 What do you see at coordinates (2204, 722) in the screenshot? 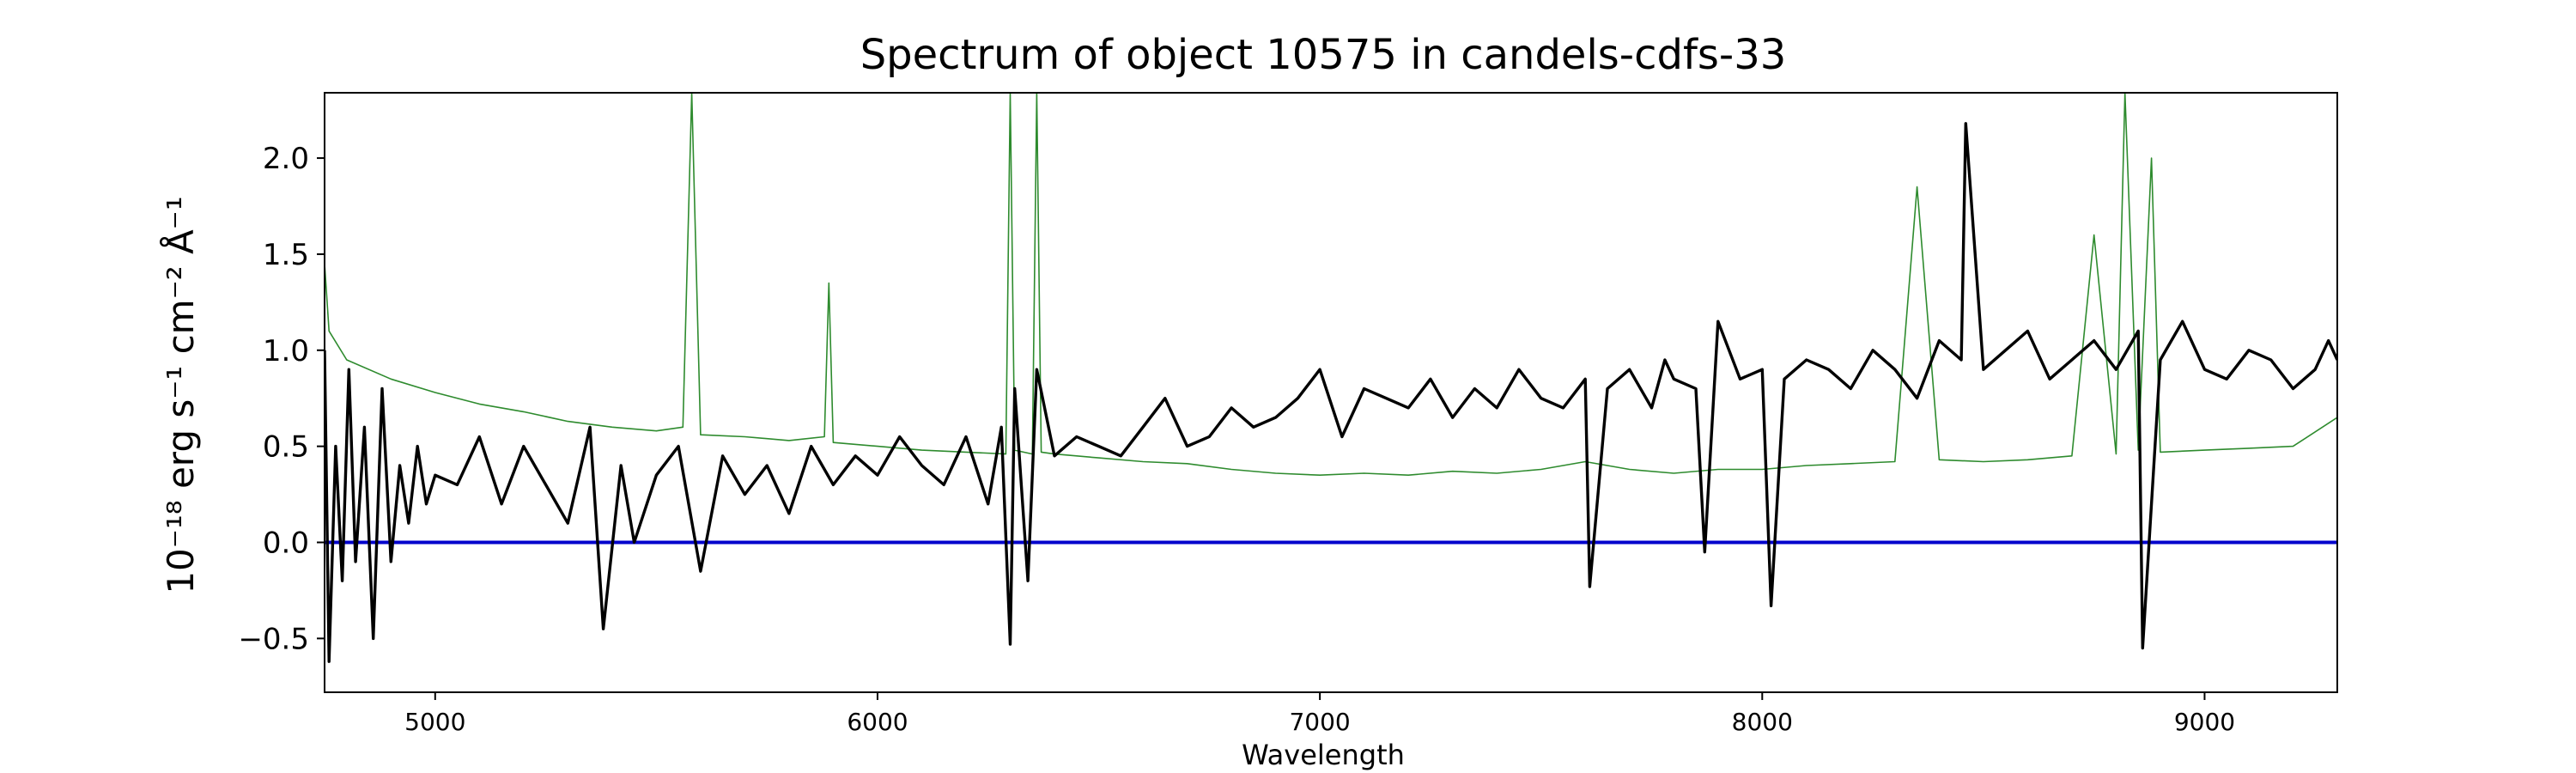
I see `x-tick-label: 9000` at bounding box center [2204, 722].